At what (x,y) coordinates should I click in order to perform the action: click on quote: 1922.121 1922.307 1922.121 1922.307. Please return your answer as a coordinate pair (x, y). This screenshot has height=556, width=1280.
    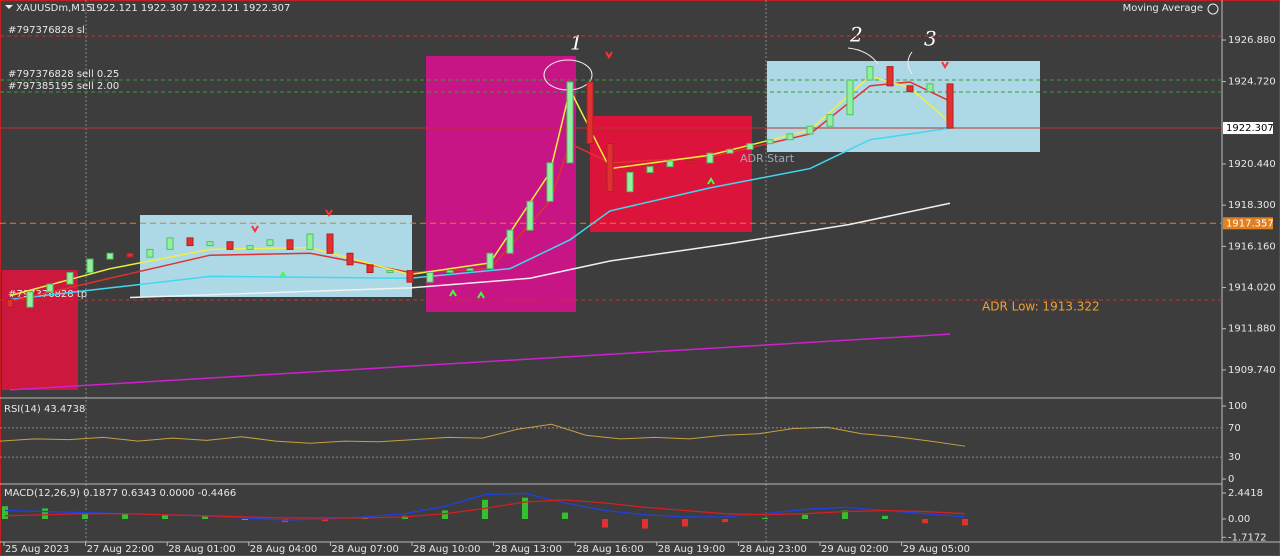
    Looking at the image, I should click on (190, 8).